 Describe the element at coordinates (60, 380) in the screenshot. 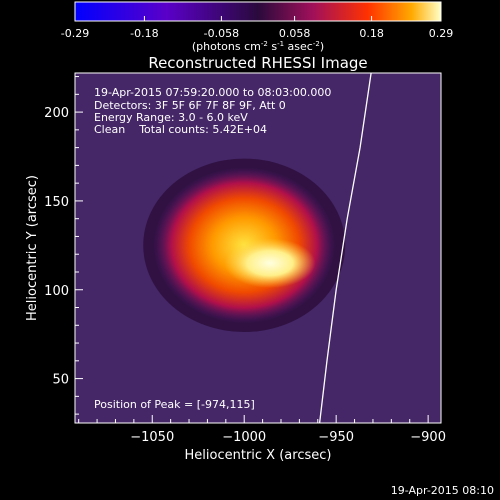

I see `y-tick-label: 50` at that location.